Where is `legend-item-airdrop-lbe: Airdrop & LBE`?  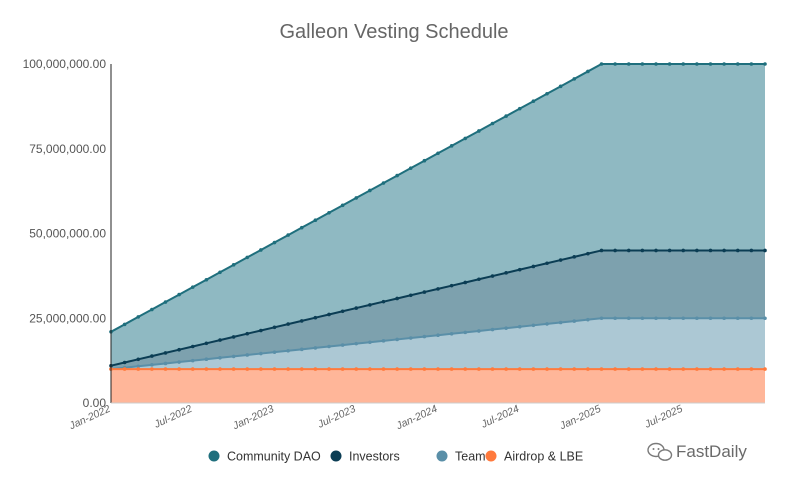
legend-item-airdrop-lbe: Airdrop & LBE is located at coordinates (534, 457).